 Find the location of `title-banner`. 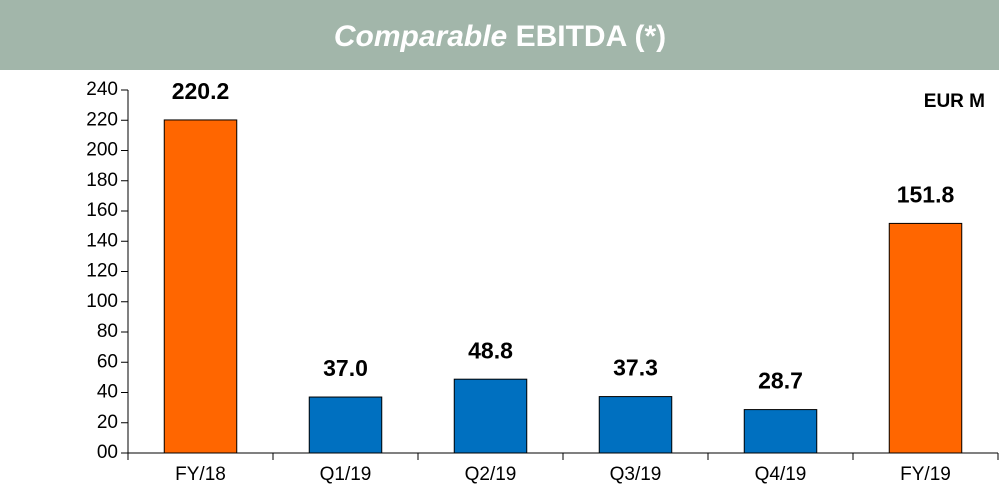

title-banner is located at coordinates (499, 35).